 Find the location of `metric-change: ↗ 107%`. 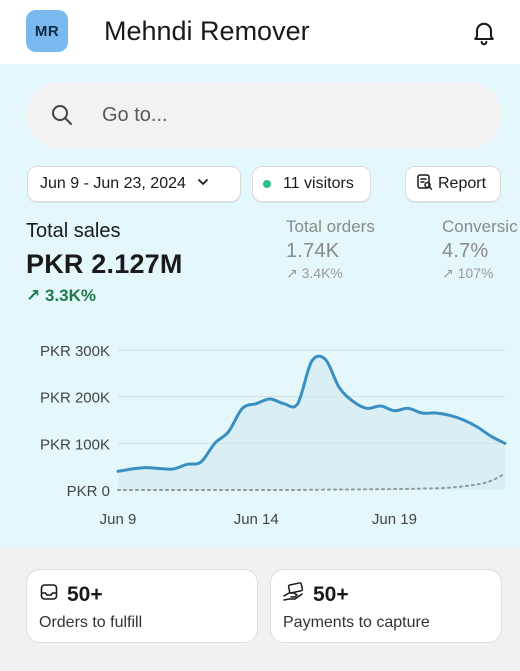

metric-change: ↗ 107% is located at coordinates (481, 273).